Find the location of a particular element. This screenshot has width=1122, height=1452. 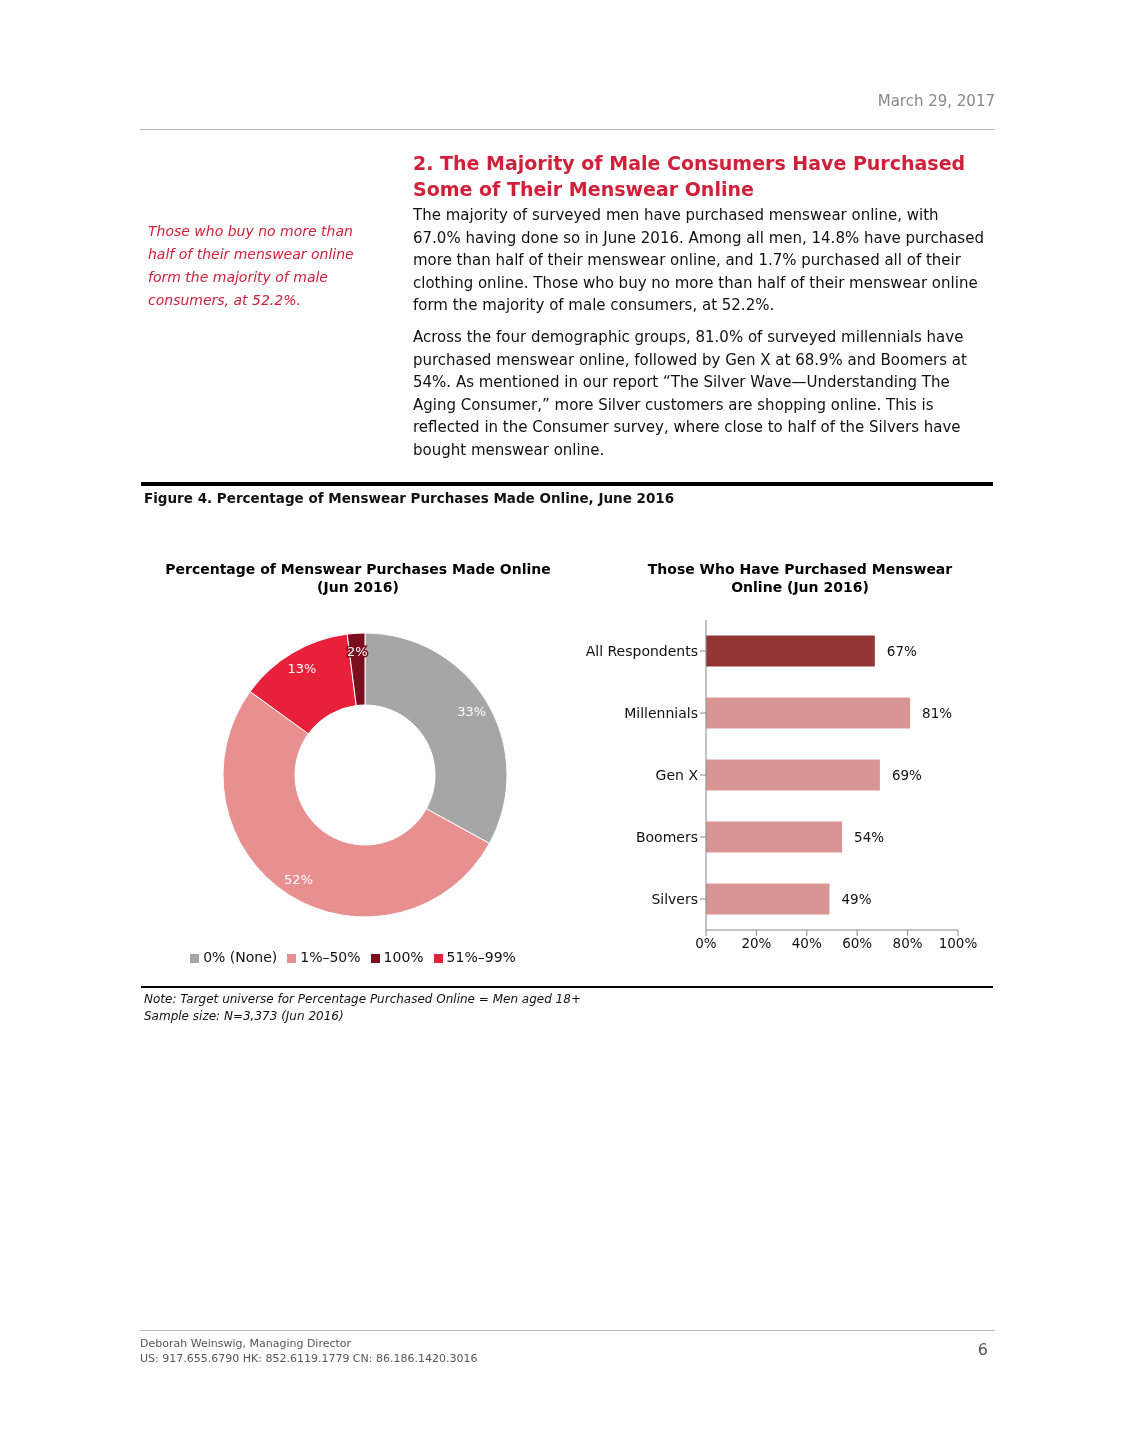

text: Those who buy no more than half of their menswear online form the majority of male consumers, at 52.2%. is located at coordinates (251, 266).